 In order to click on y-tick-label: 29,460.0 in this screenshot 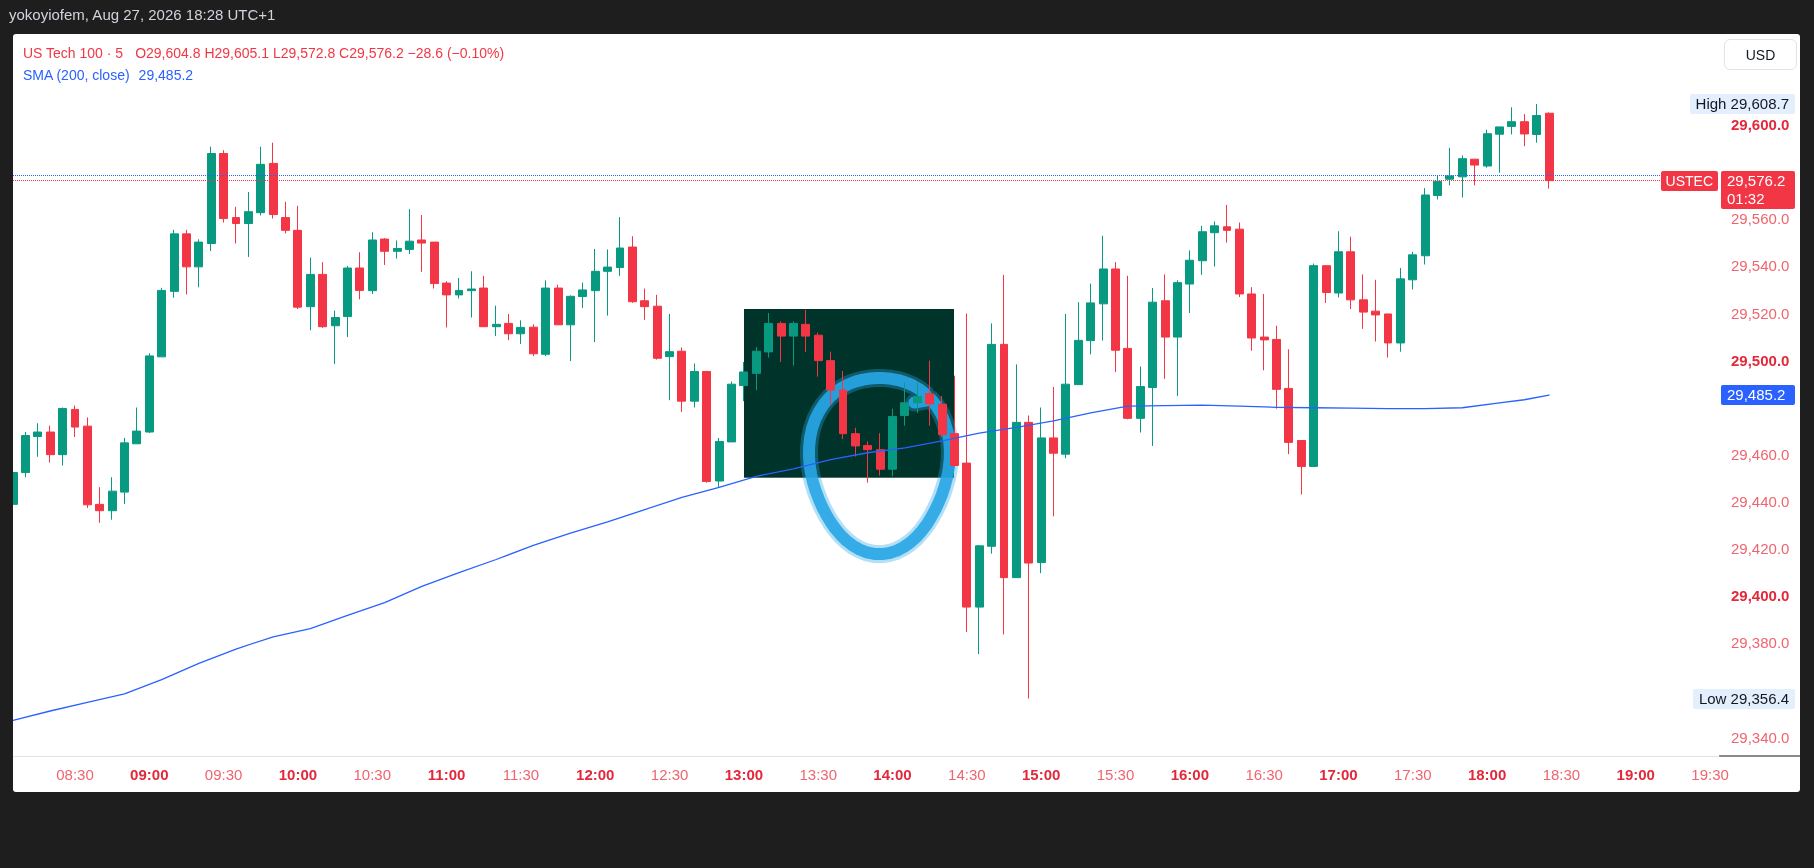, I will do `click(1760, 454)`.